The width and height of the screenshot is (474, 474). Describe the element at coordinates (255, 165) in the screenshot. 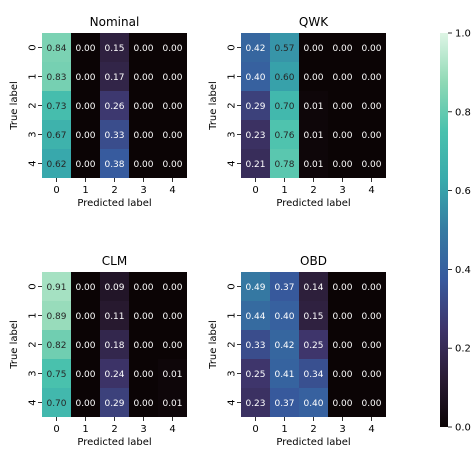

I see `cell-value-label: 0.21` at that location.